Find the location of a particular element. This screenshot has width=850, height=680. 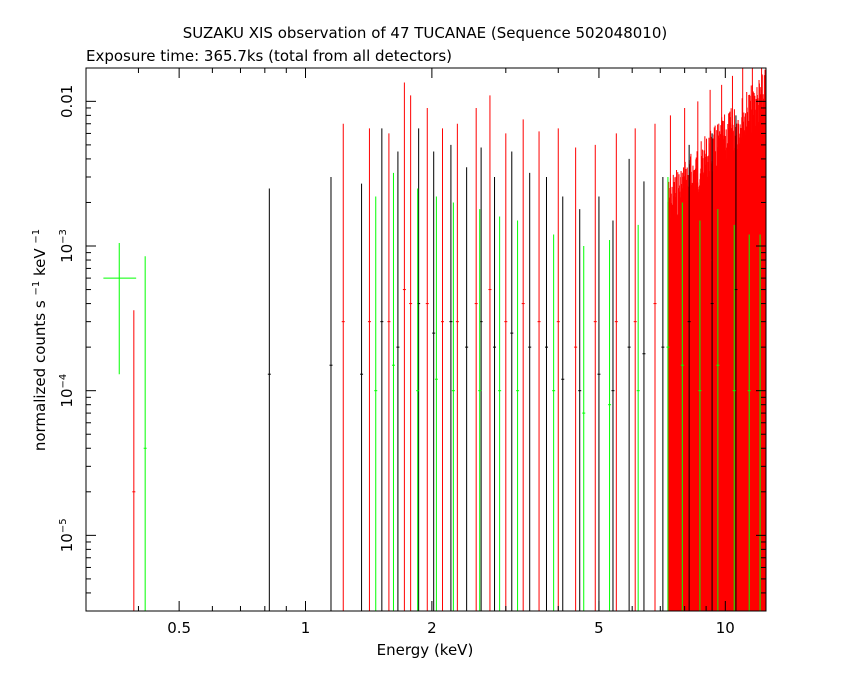

y-axis-label-text: normalized counts s is located at coordinates (40, 375).